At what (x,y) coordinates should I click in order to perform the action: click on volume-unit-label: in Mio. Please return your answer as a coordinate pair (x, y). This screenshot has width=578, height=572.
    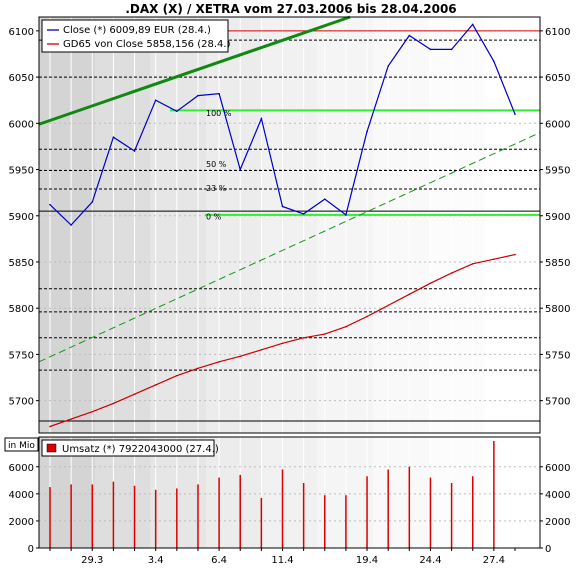
    Looking at the image, I should click on (21, 446).